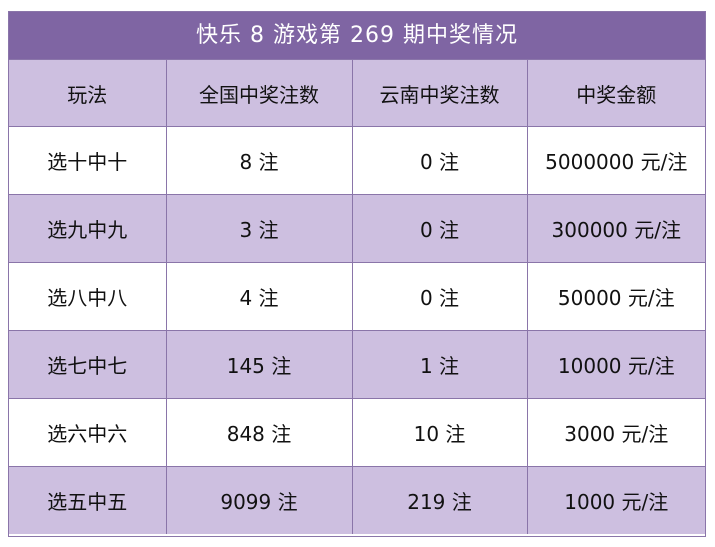 This screenshot has width=715, height=547. What do you see at coordinates (615, 296) in the screenshot?
I see `cell-prize-amount: 50000 元/注` at bounding box center [615, 296].